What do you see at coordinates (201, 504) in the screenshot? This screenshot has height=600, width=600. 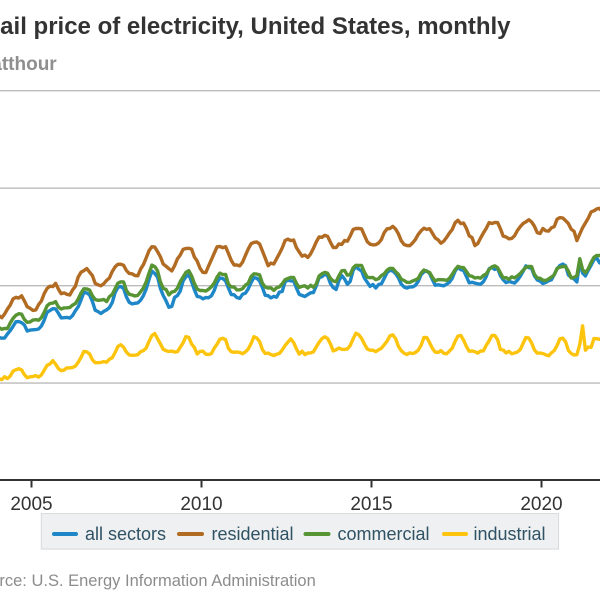 I see `svg-text: 2010` at bounding box center [201, 504].